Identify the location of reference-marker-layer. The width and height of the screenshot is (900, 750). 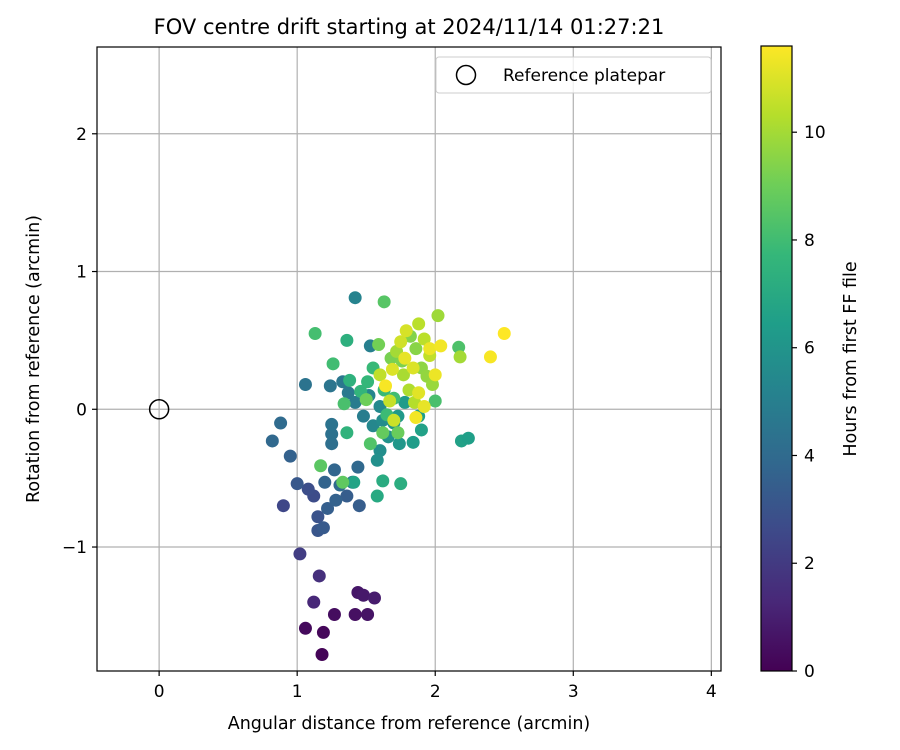
(159, 409).